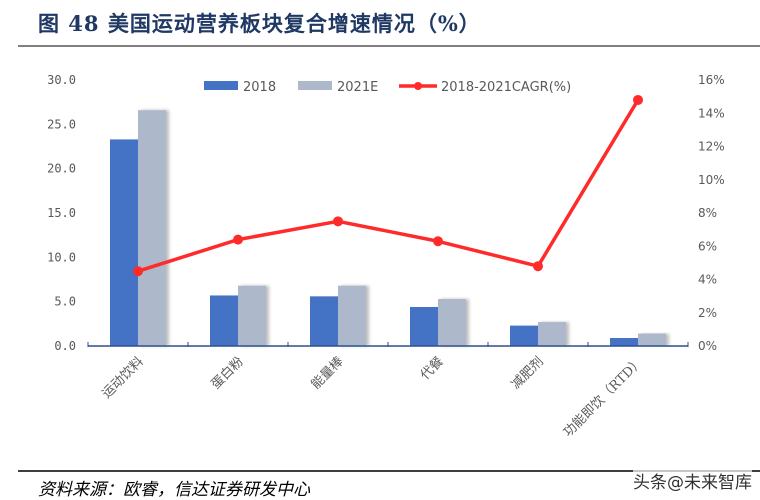 The image size is (760, 500). What do you see at coordinates (707, 313) in the screenshot?
I see `right-axis-tick-label: 2%` at bounding box center [707, 313].